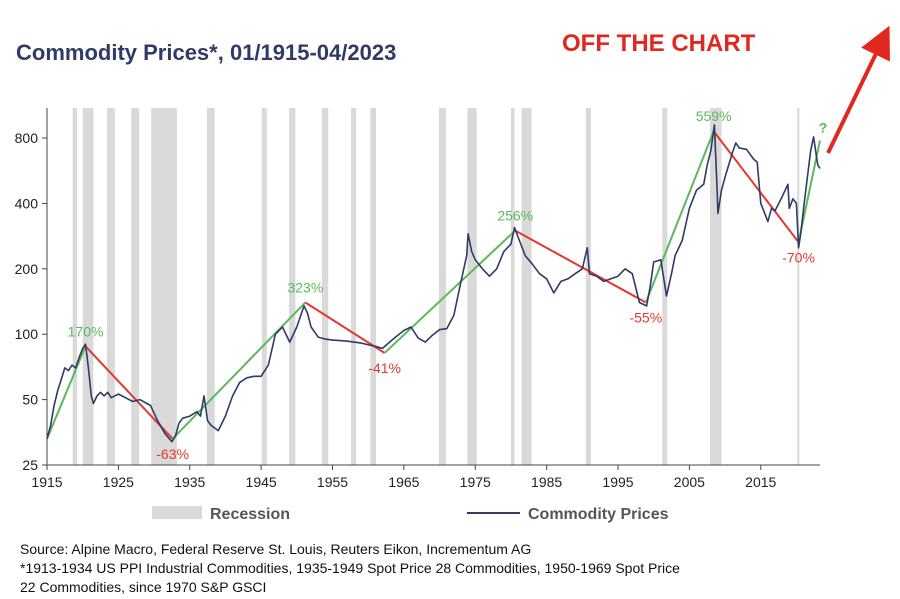  What do you see at coordinates (617, 482) in the screenshot?
I see `x-tick-label: 1995` at bounding box center [617, 482].